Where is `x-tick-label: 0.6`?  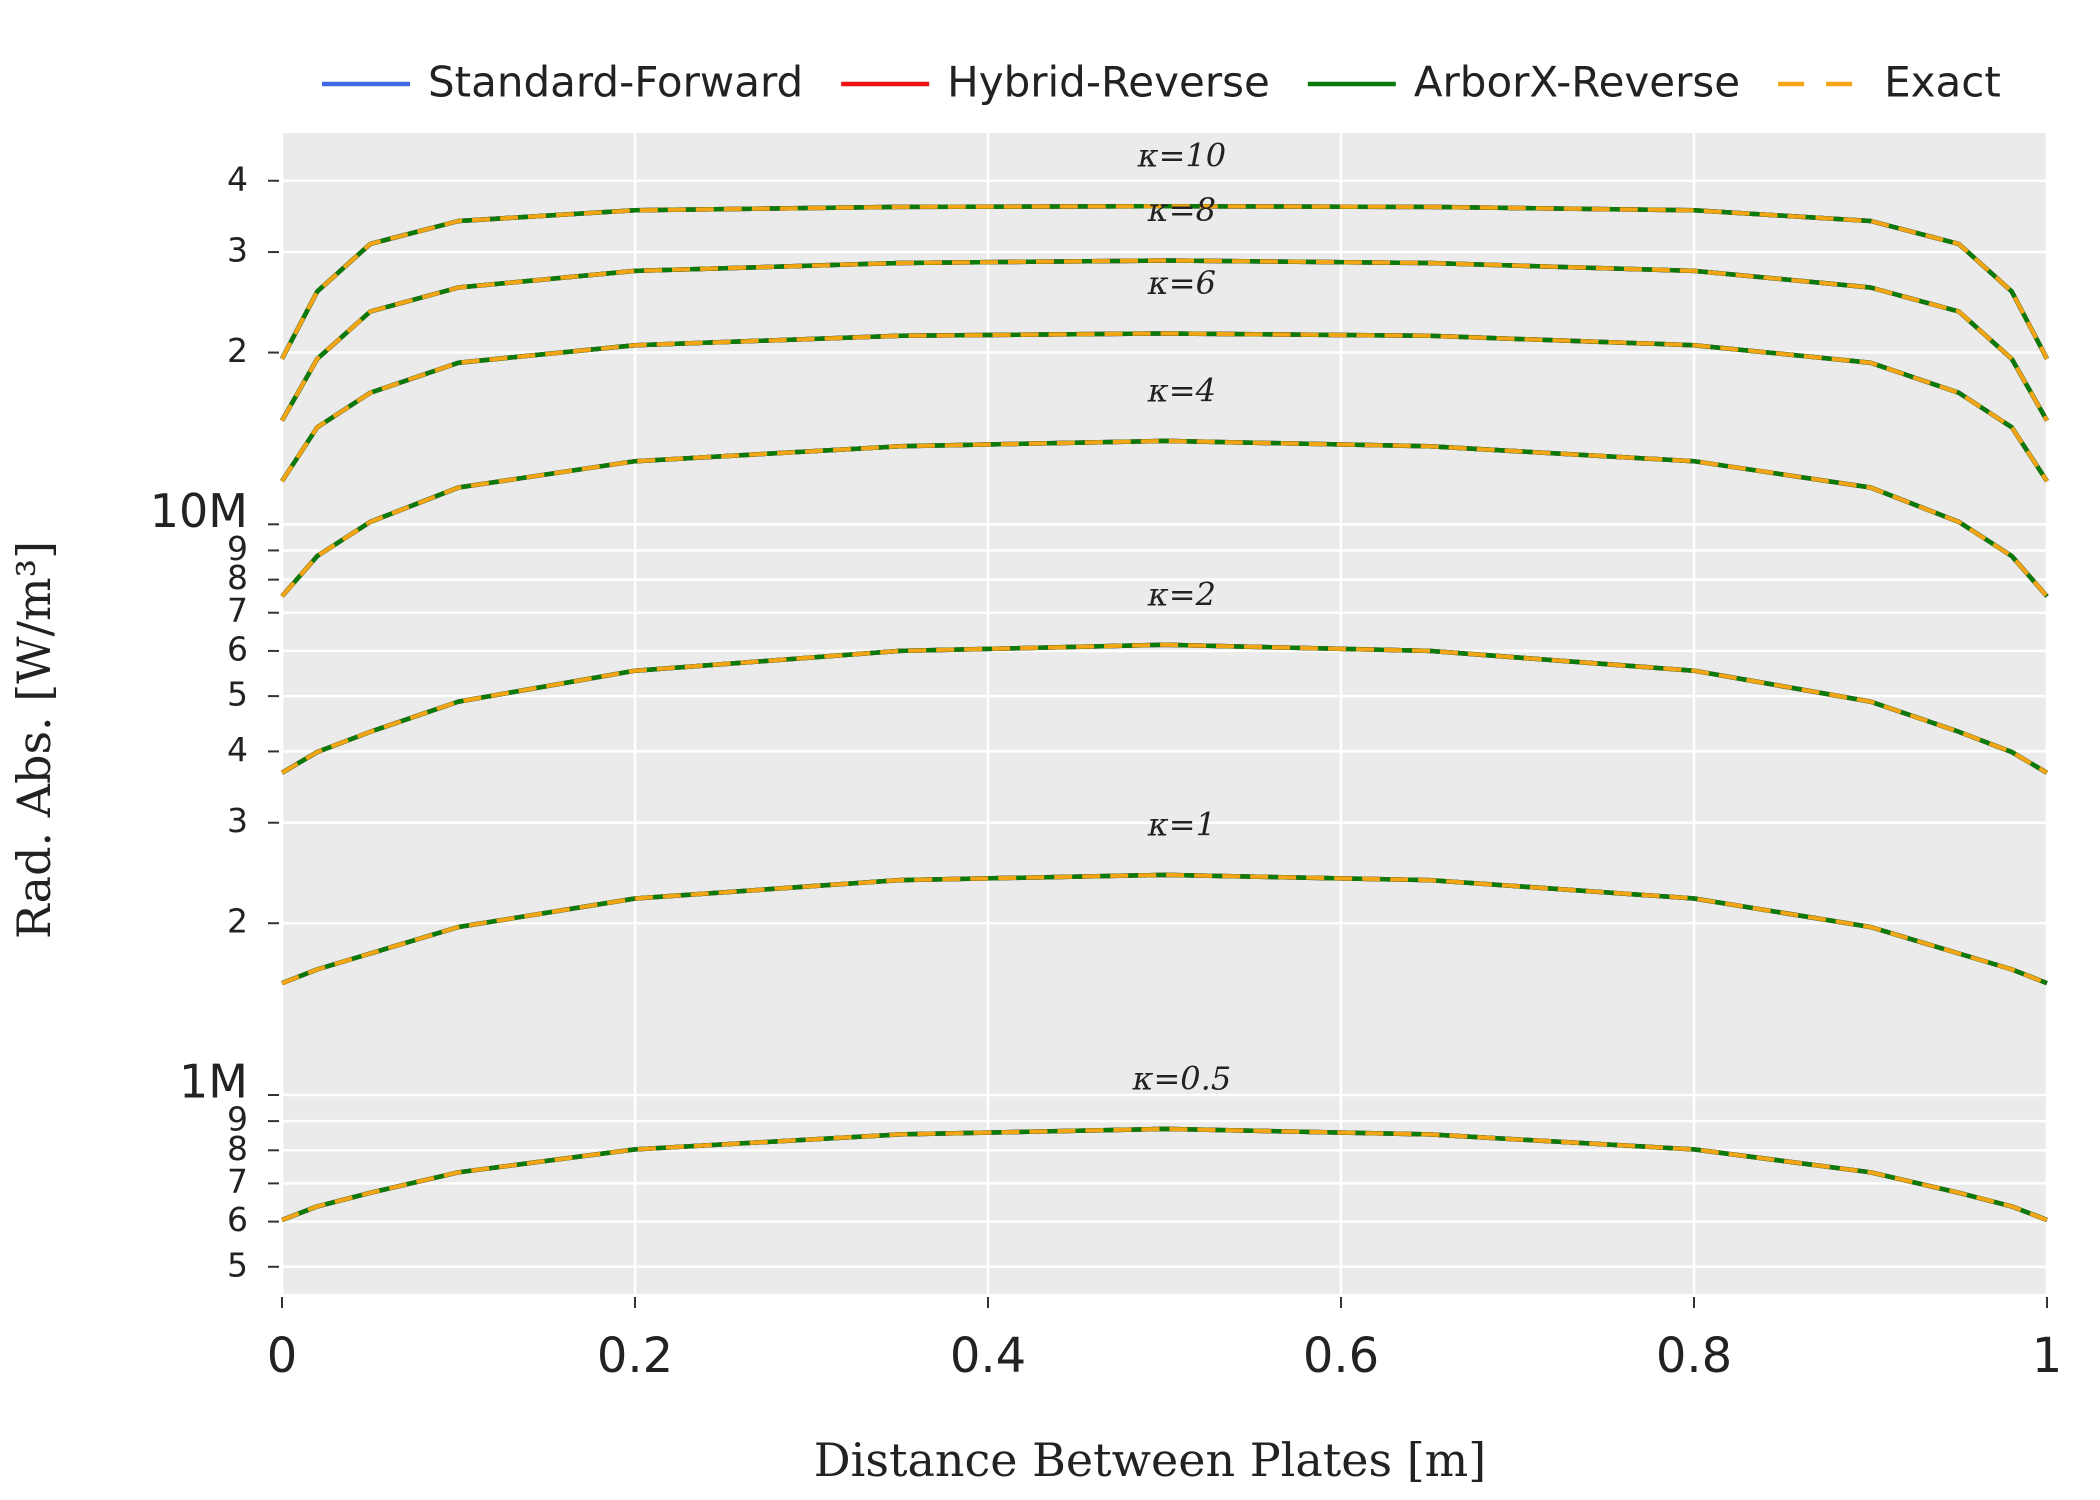
x-tick-label: 0.6 is located at coordinates (1341, 1356).